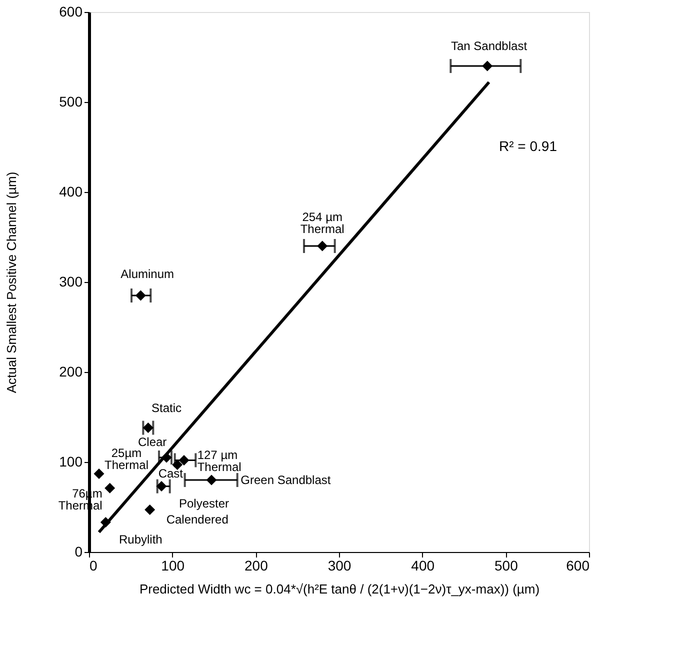 This screenshot has width=674, height=670. Describe the element at coordinates (147, 273) in the screenshot. I see `series-label: Aluminum` at that location.